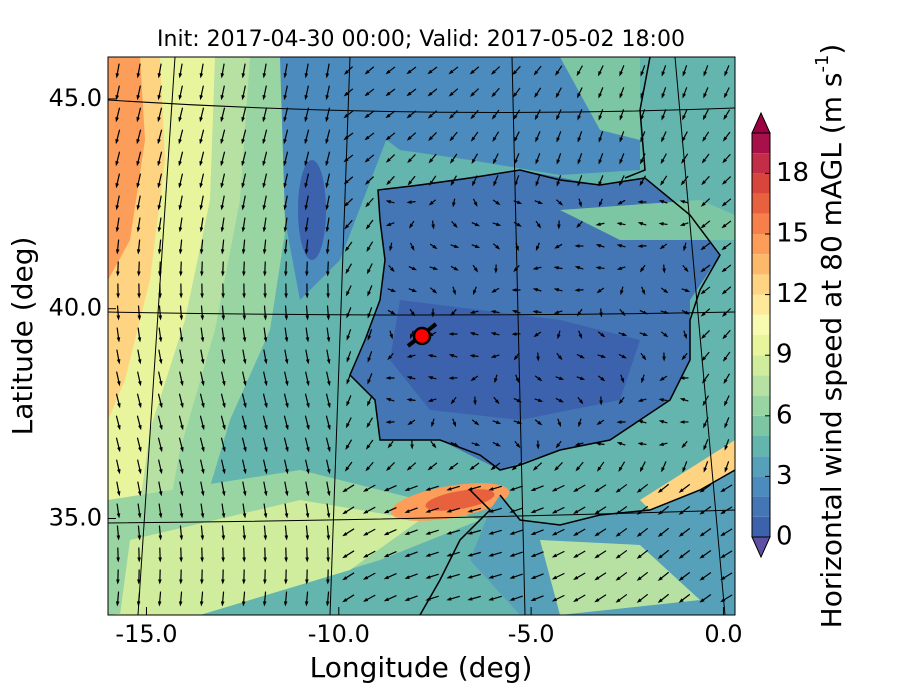 Image resolution: width=900 pixels, height=700 pixels. What do you see at coordinates (792, 294) in the screenshot?
I see `colorbar-tick-label: 12` at bounding box center [792, 294].